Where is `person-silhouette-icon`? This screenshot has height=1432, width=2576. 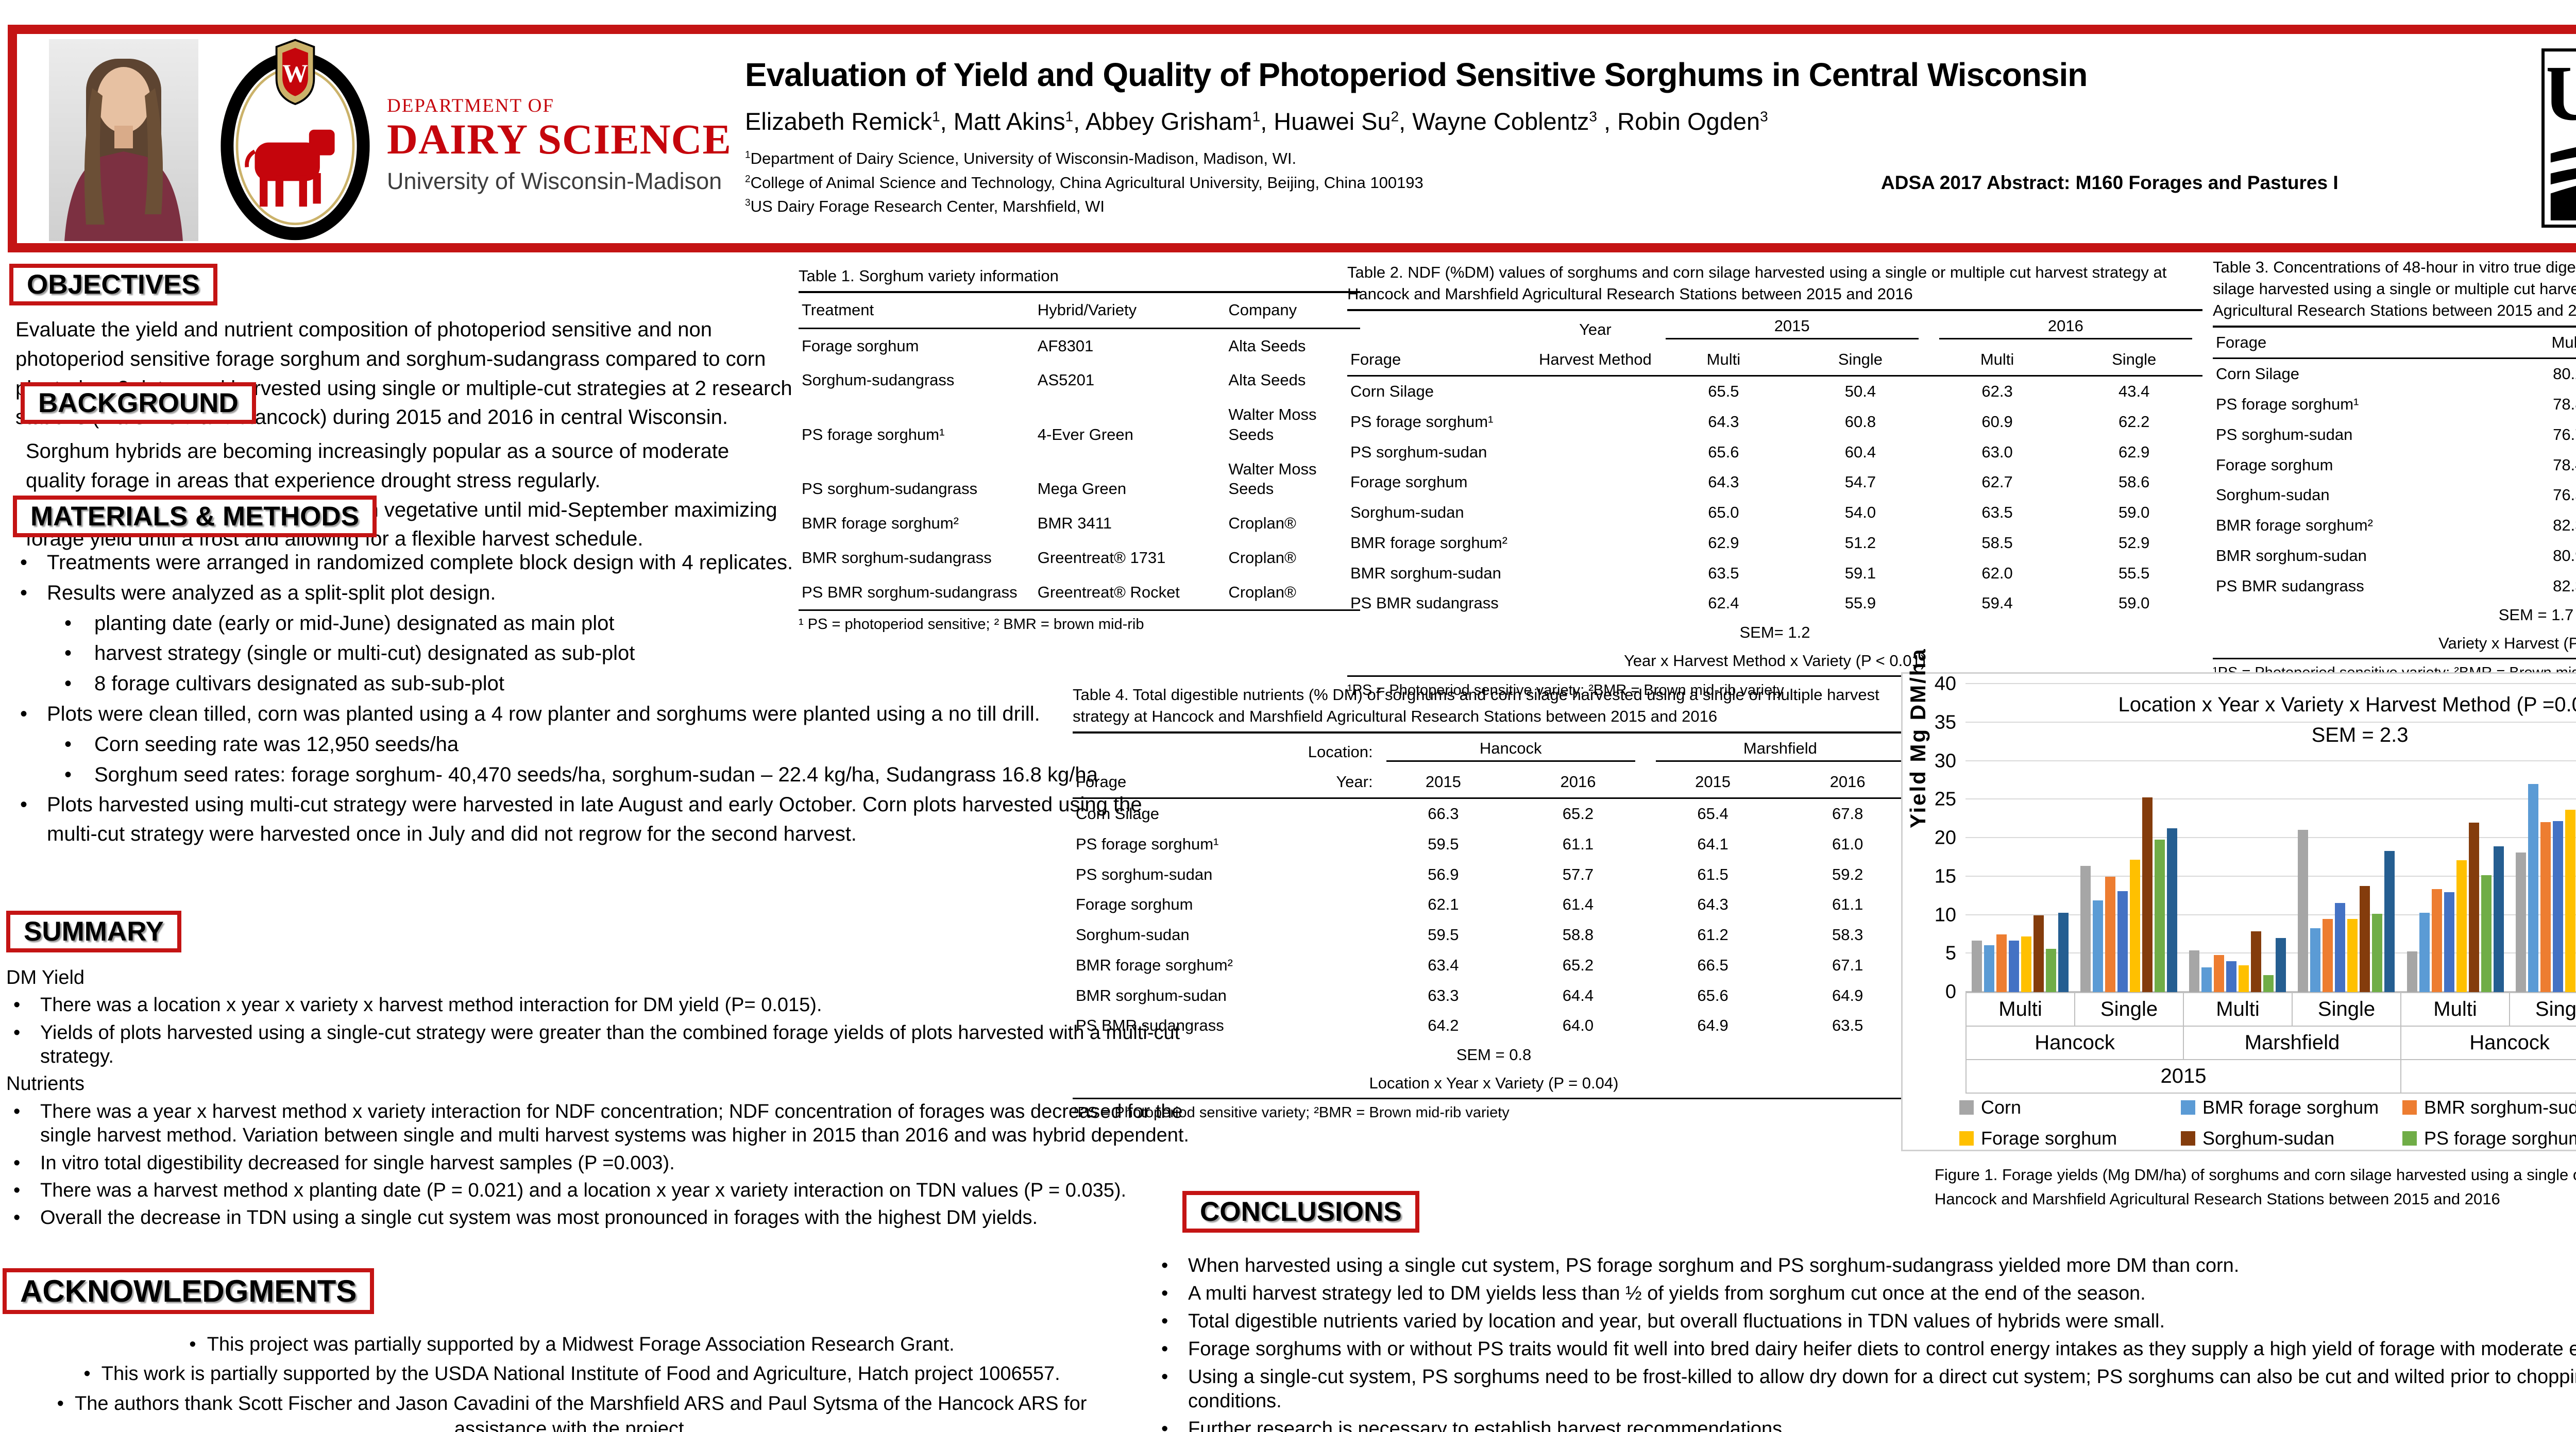 person-silhouette-icon is located at coordinates (124, 150).